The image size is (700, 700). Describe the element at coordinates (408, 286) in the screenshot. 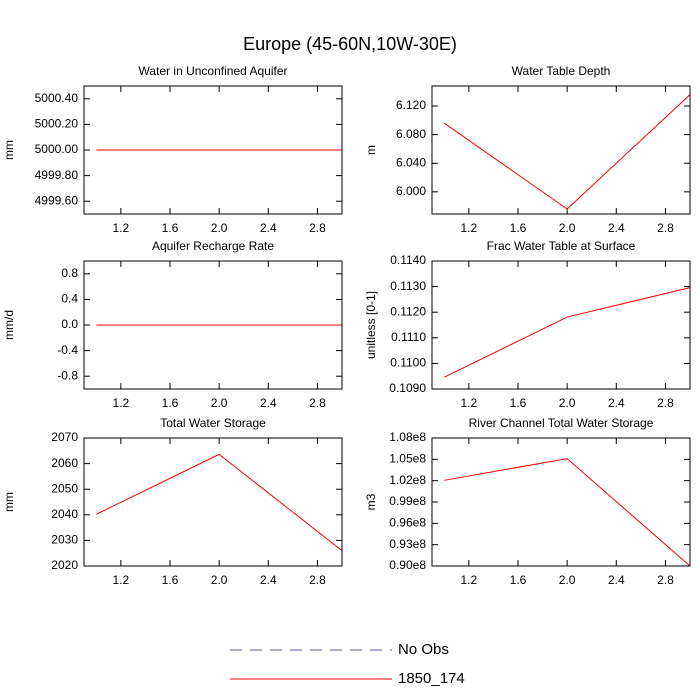

I see `y-tick-label: 0.1130` at that location.